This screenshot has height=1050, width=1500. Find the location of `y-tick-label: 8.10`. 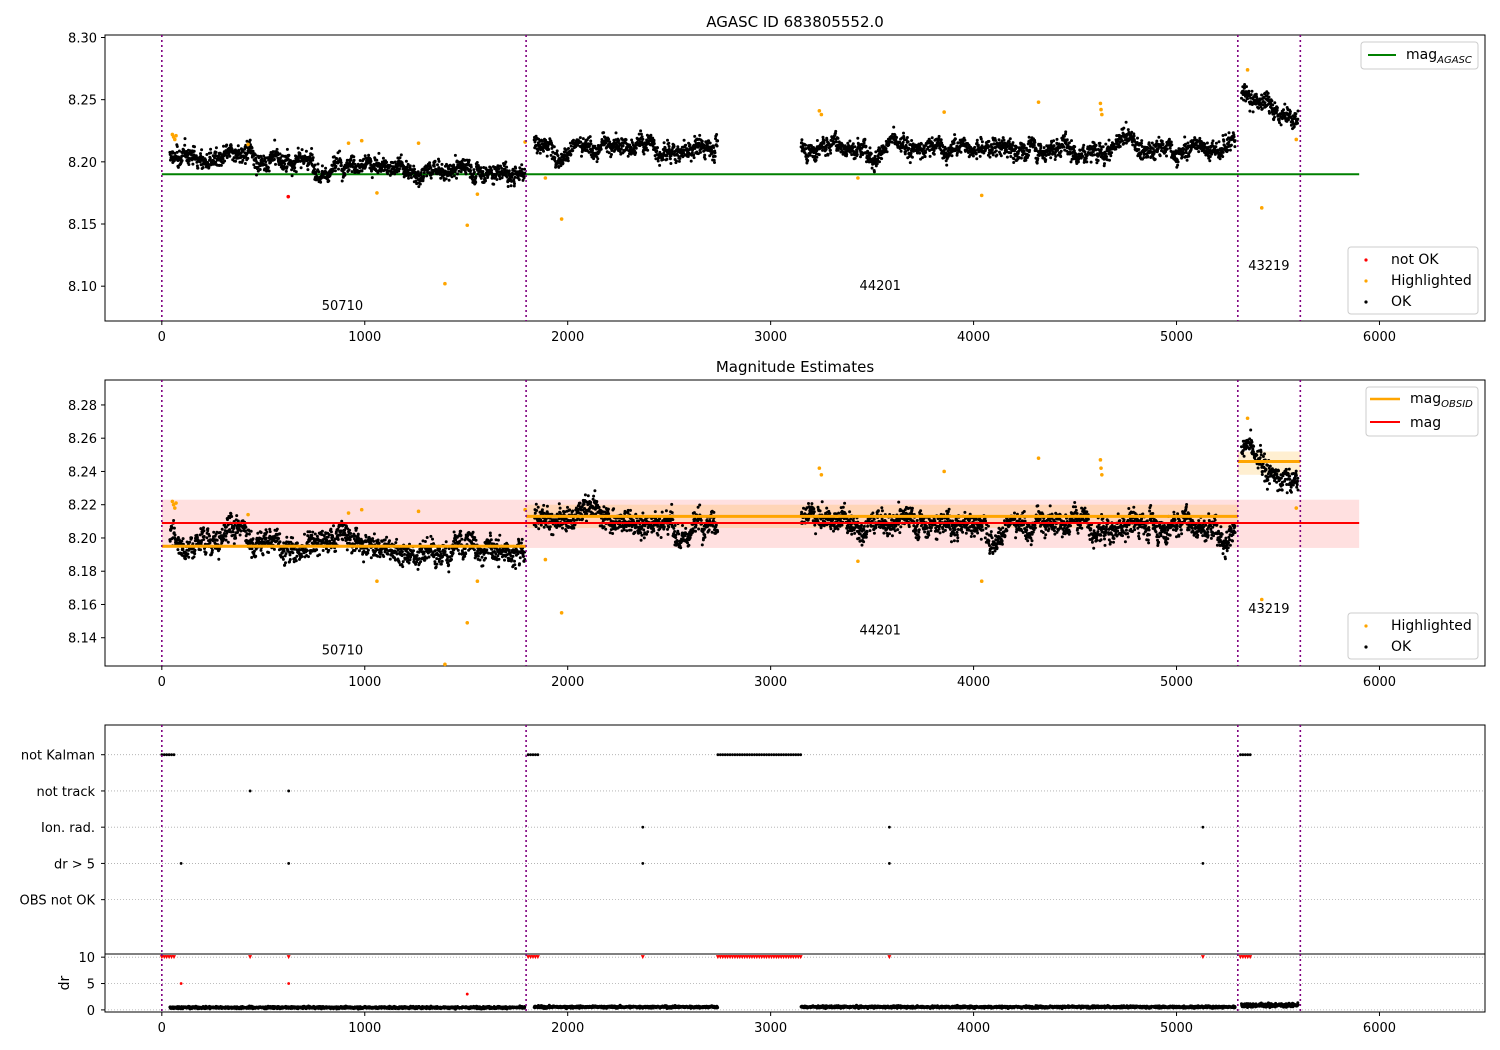

y-tick-label: 8.10 is located at coordinates (82, 287).